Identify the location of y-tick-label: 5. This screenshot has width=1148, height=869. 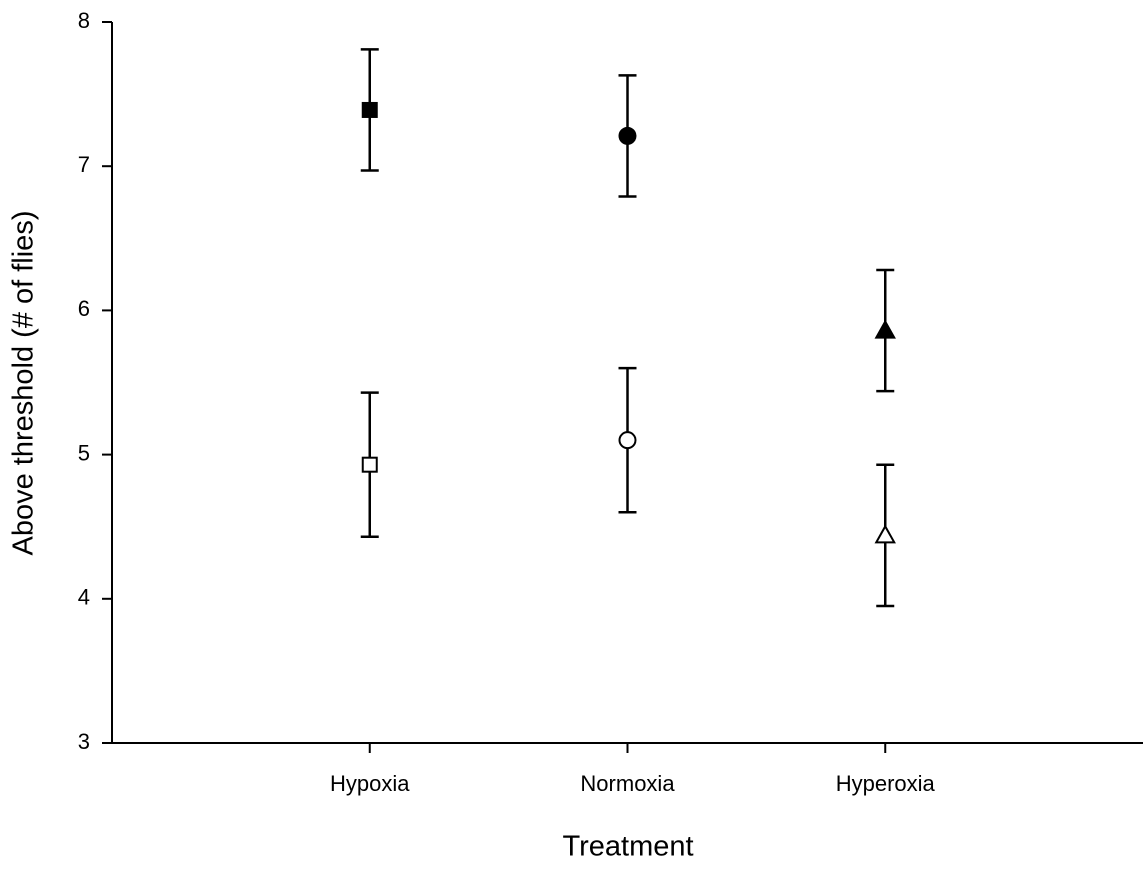
(84, 452).